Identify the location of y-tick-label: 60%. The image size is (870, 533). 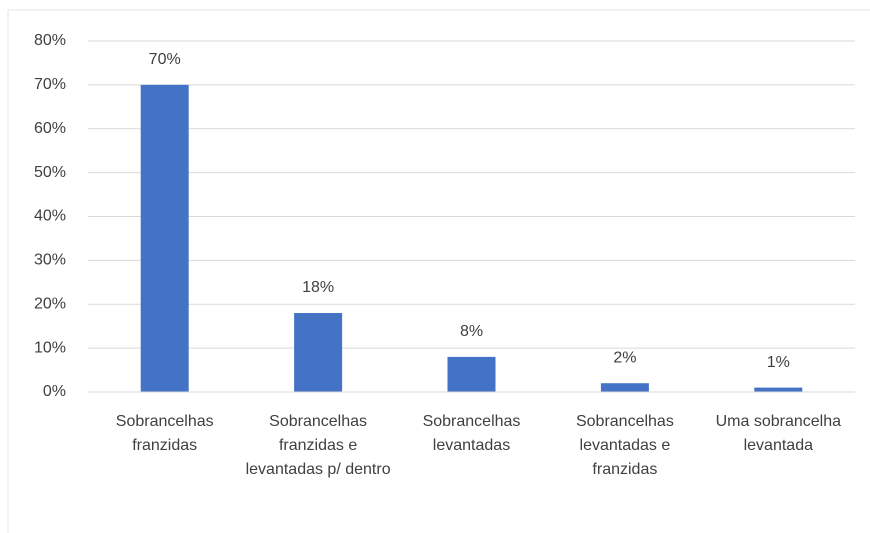
(50, 128).